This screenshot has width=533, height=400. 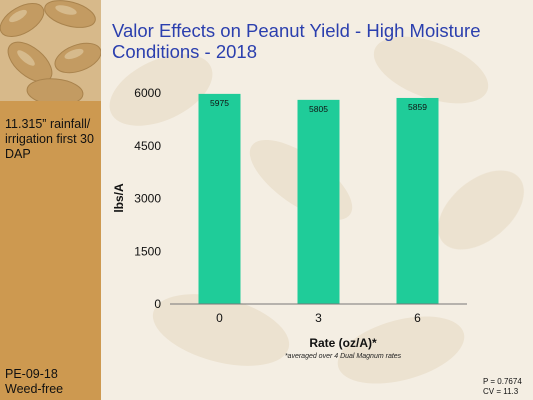 I want to click on x-tick-labels: 0 3 6, so click(x=318, y=318).